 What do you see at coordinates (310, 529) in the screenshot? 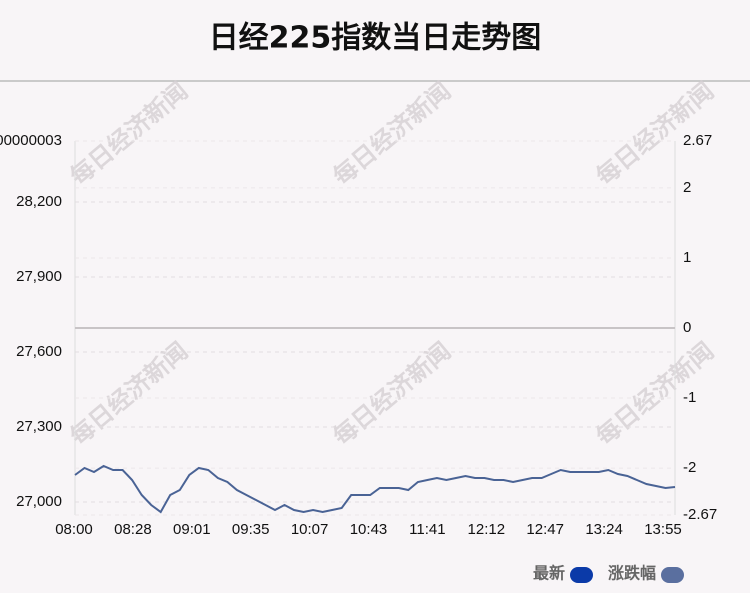
I see `x-tick-label: 10:07` at bounding box center [310, 529].